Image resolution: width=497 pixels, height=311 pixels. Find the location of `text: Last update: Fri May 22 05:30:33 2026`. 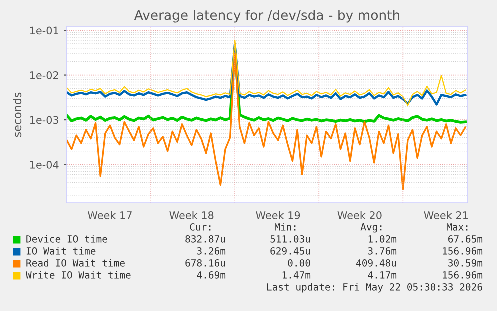

text: Last update: Fri May 22 05:30:33 2026 is located at coordinates (374, 288).